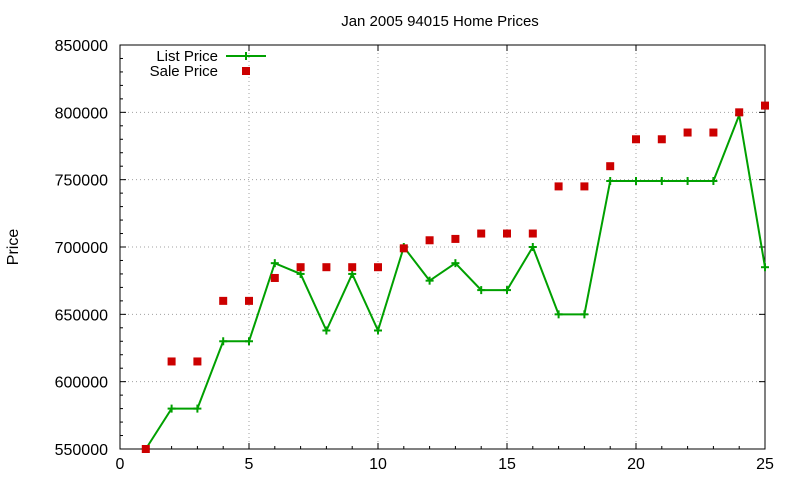 The width and height of the screenshot is (800, 480). What do you see at coordinates (246, 63) in the screenshot?
I see `legend-marks` at bounding box center [246, 63].